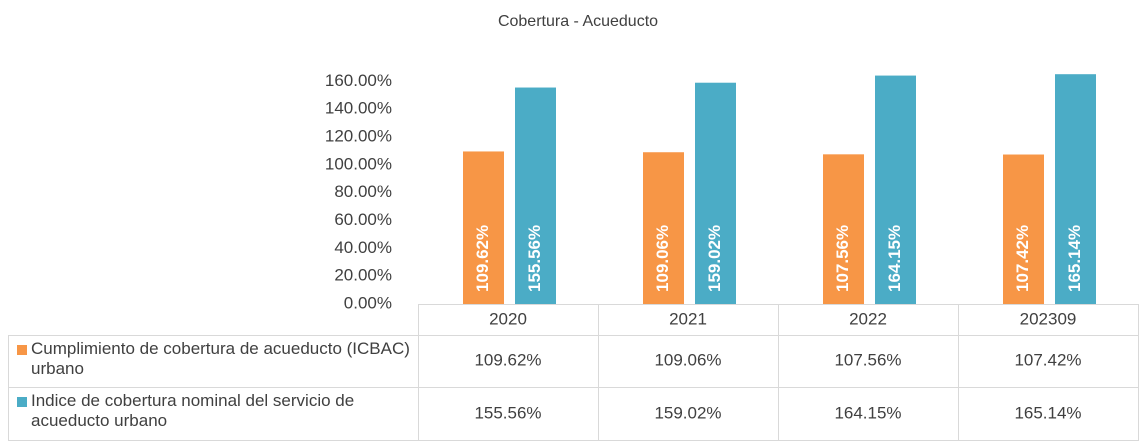 The image size is (1143, 441). What do you see at coordinates (662, 258) in the screenshot?
I see `data-label: 109.06%` at bounding box center [662, 258].